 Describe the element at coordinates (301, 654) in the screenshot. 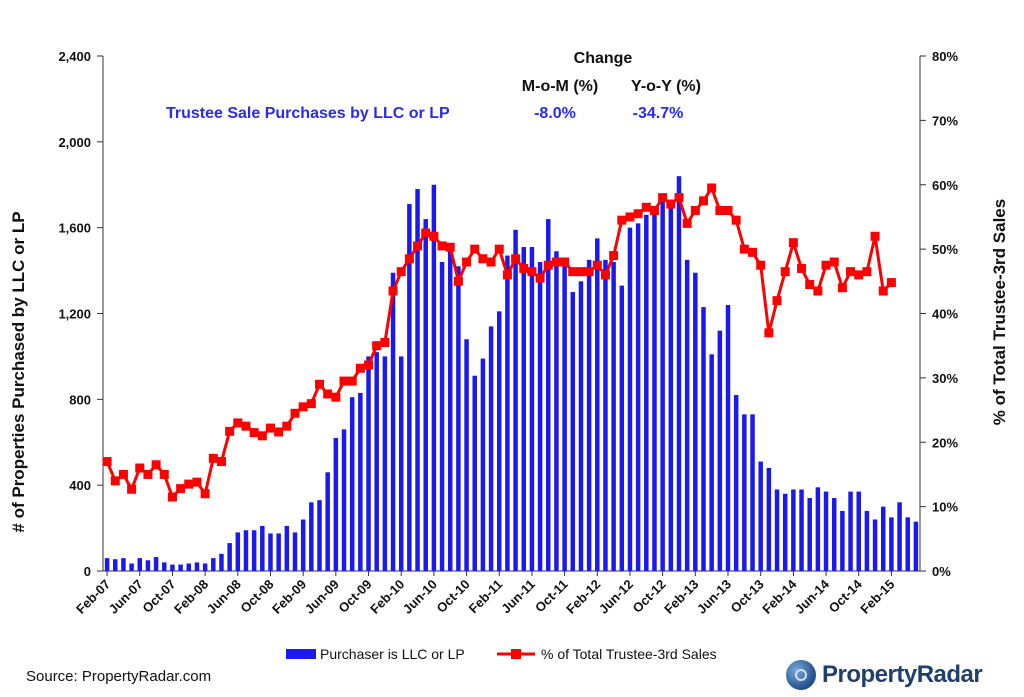

I see `legend-swatch-bars` at that location.